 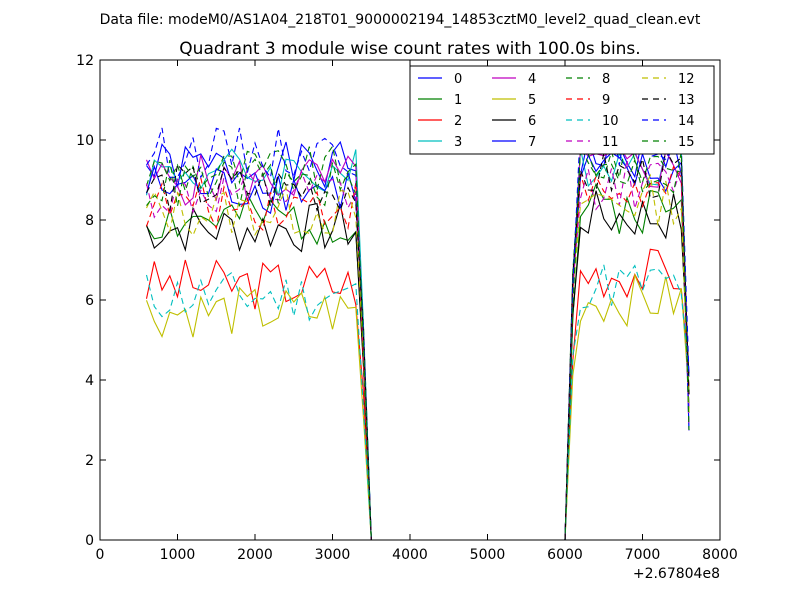 What do you see at coordinates (643, 555) in the screenshot?
I see `x-tick-label: 7000` at bounding box center [643, 555].